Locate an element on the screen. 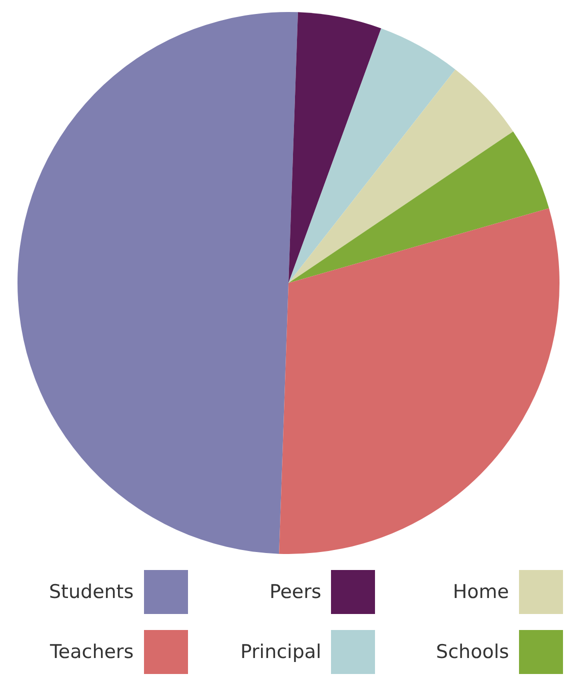 This screenshot has width=577, height=677. legend-label: Home is located at coordinates (480, 592).